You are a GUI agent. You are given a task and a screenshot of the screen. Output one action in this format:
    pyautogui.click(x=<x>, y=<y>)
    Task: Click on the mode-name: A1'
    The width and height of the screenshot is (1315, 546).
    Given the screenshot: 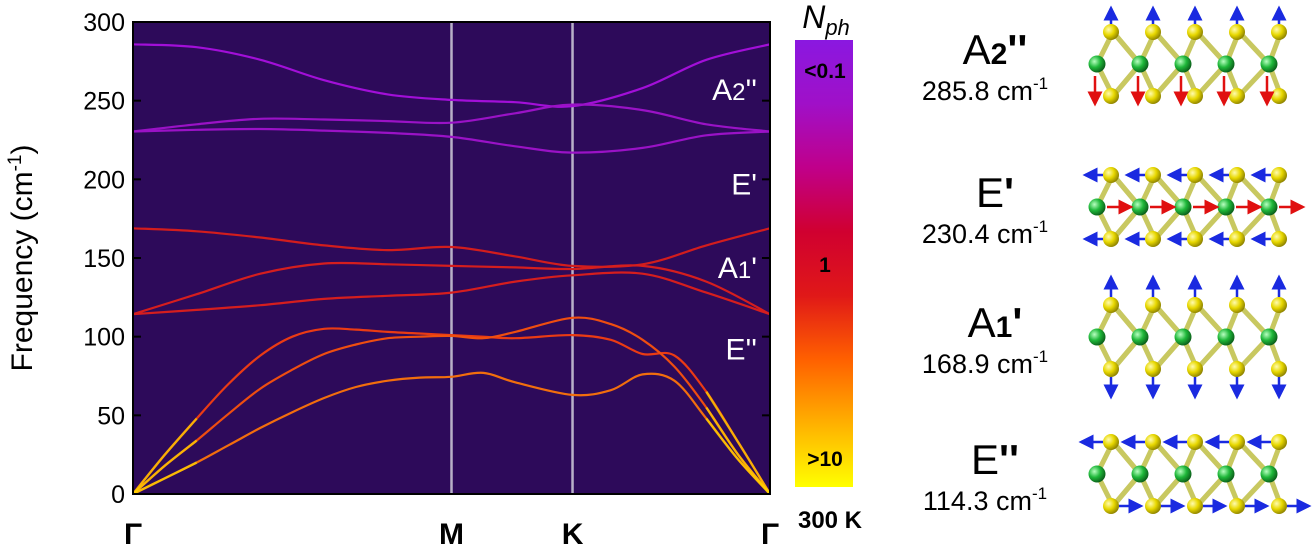 What is the action you would take?
    pyautogui.click(x=995, y=322)
    